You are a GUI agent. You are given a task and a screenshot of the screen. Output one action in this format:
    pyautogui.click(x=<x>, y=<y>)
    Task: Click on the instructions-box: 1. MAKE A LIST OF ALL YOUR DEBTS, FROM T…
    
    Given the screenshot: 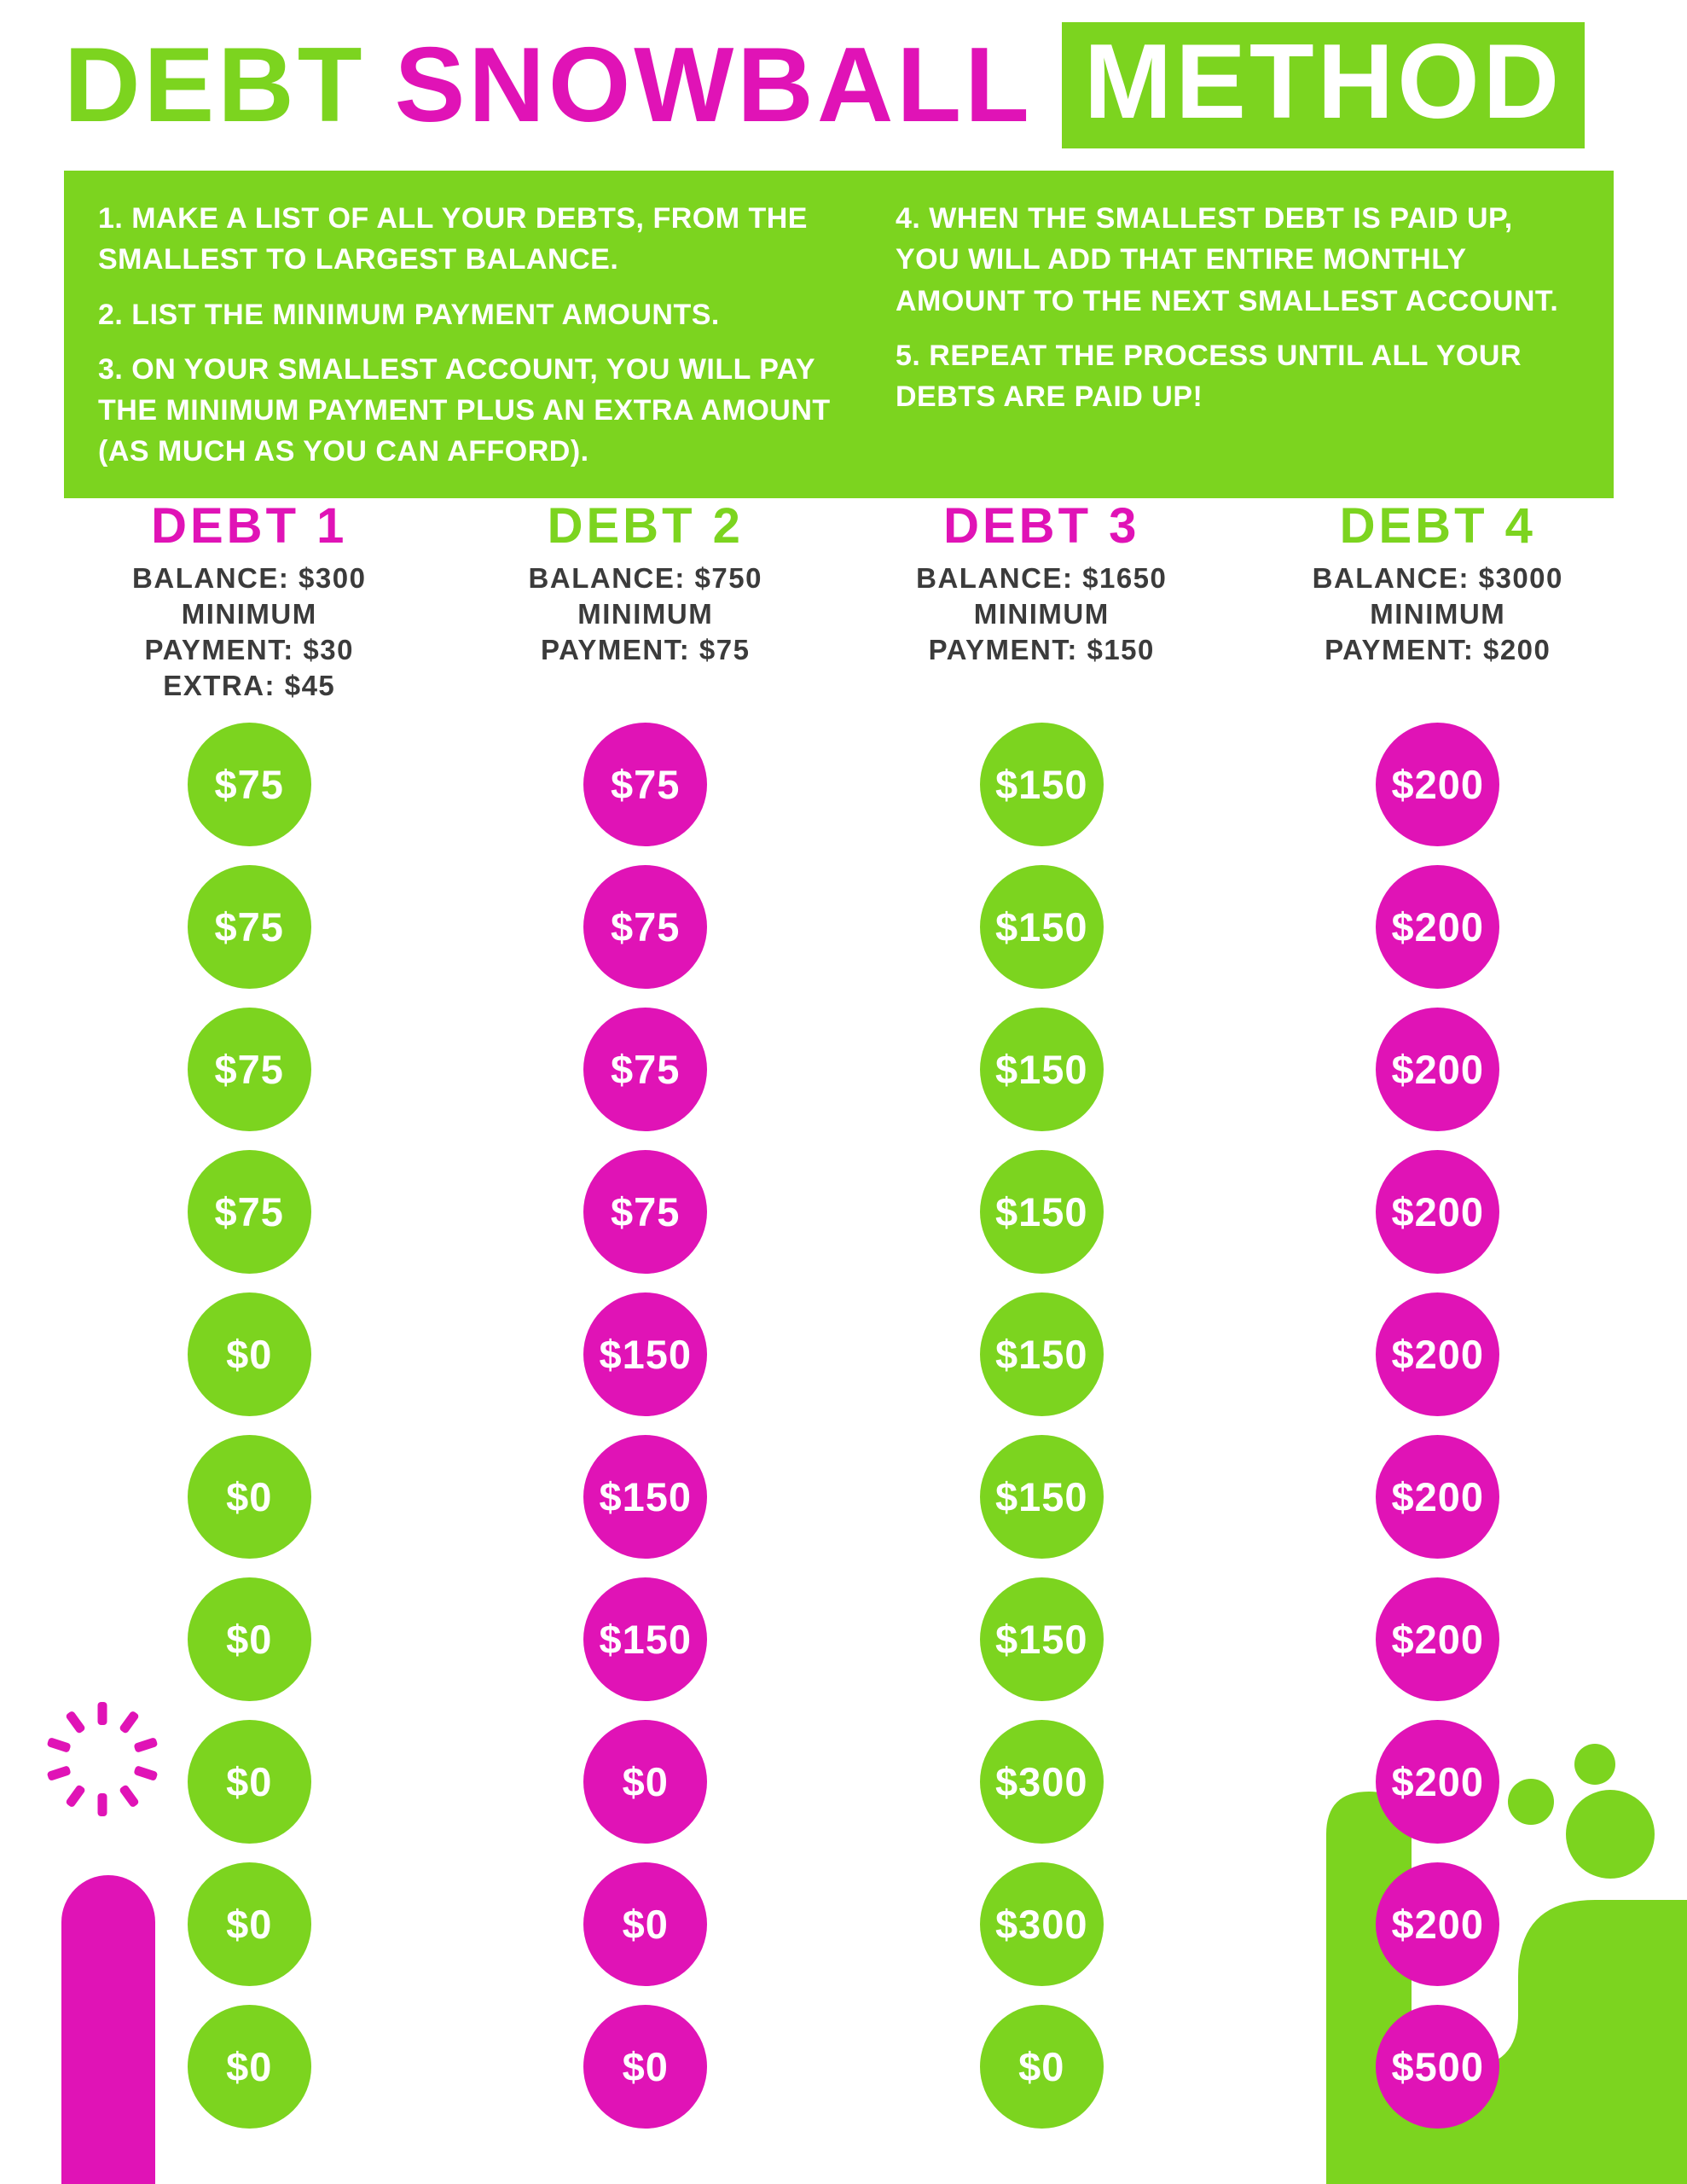 What is the action you would take?
    pyautogui.click(x=839, y=335)
    